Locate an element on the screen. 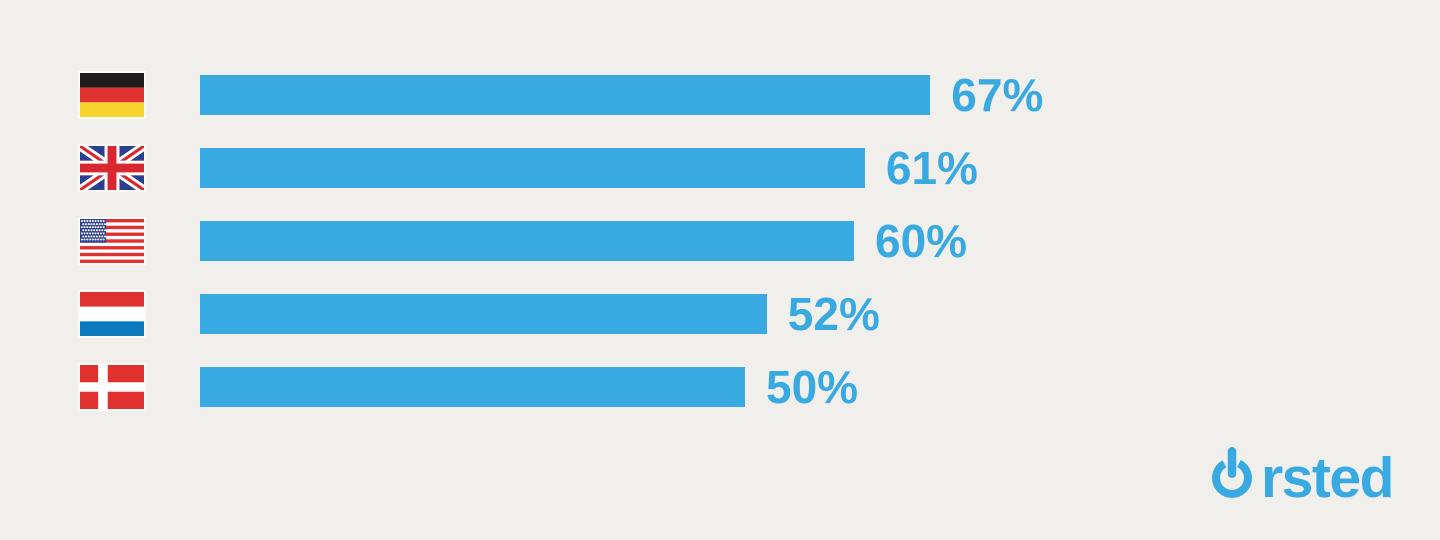 This screenshot has height=540, width=1440. flag-germany-icon is located at coordinates (112, 95).